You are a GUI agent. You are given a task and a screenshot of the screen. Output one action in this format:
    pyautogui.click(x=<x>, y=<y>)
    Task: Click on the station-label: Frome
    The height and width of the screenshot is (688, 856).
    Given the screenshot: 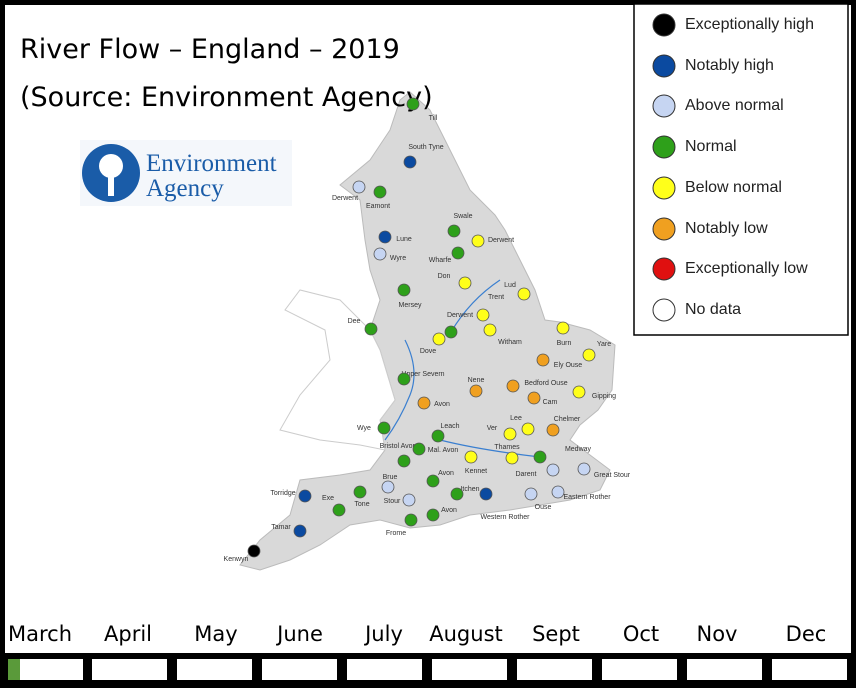 What is the action you would take?
    pyautogui.click(x=396, y=533)
    